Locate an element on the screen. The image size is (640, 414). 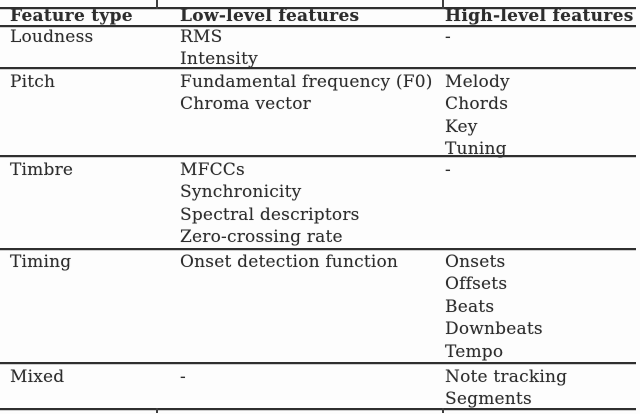
column-tick-top-col2 is located at coordinates (157, 4).